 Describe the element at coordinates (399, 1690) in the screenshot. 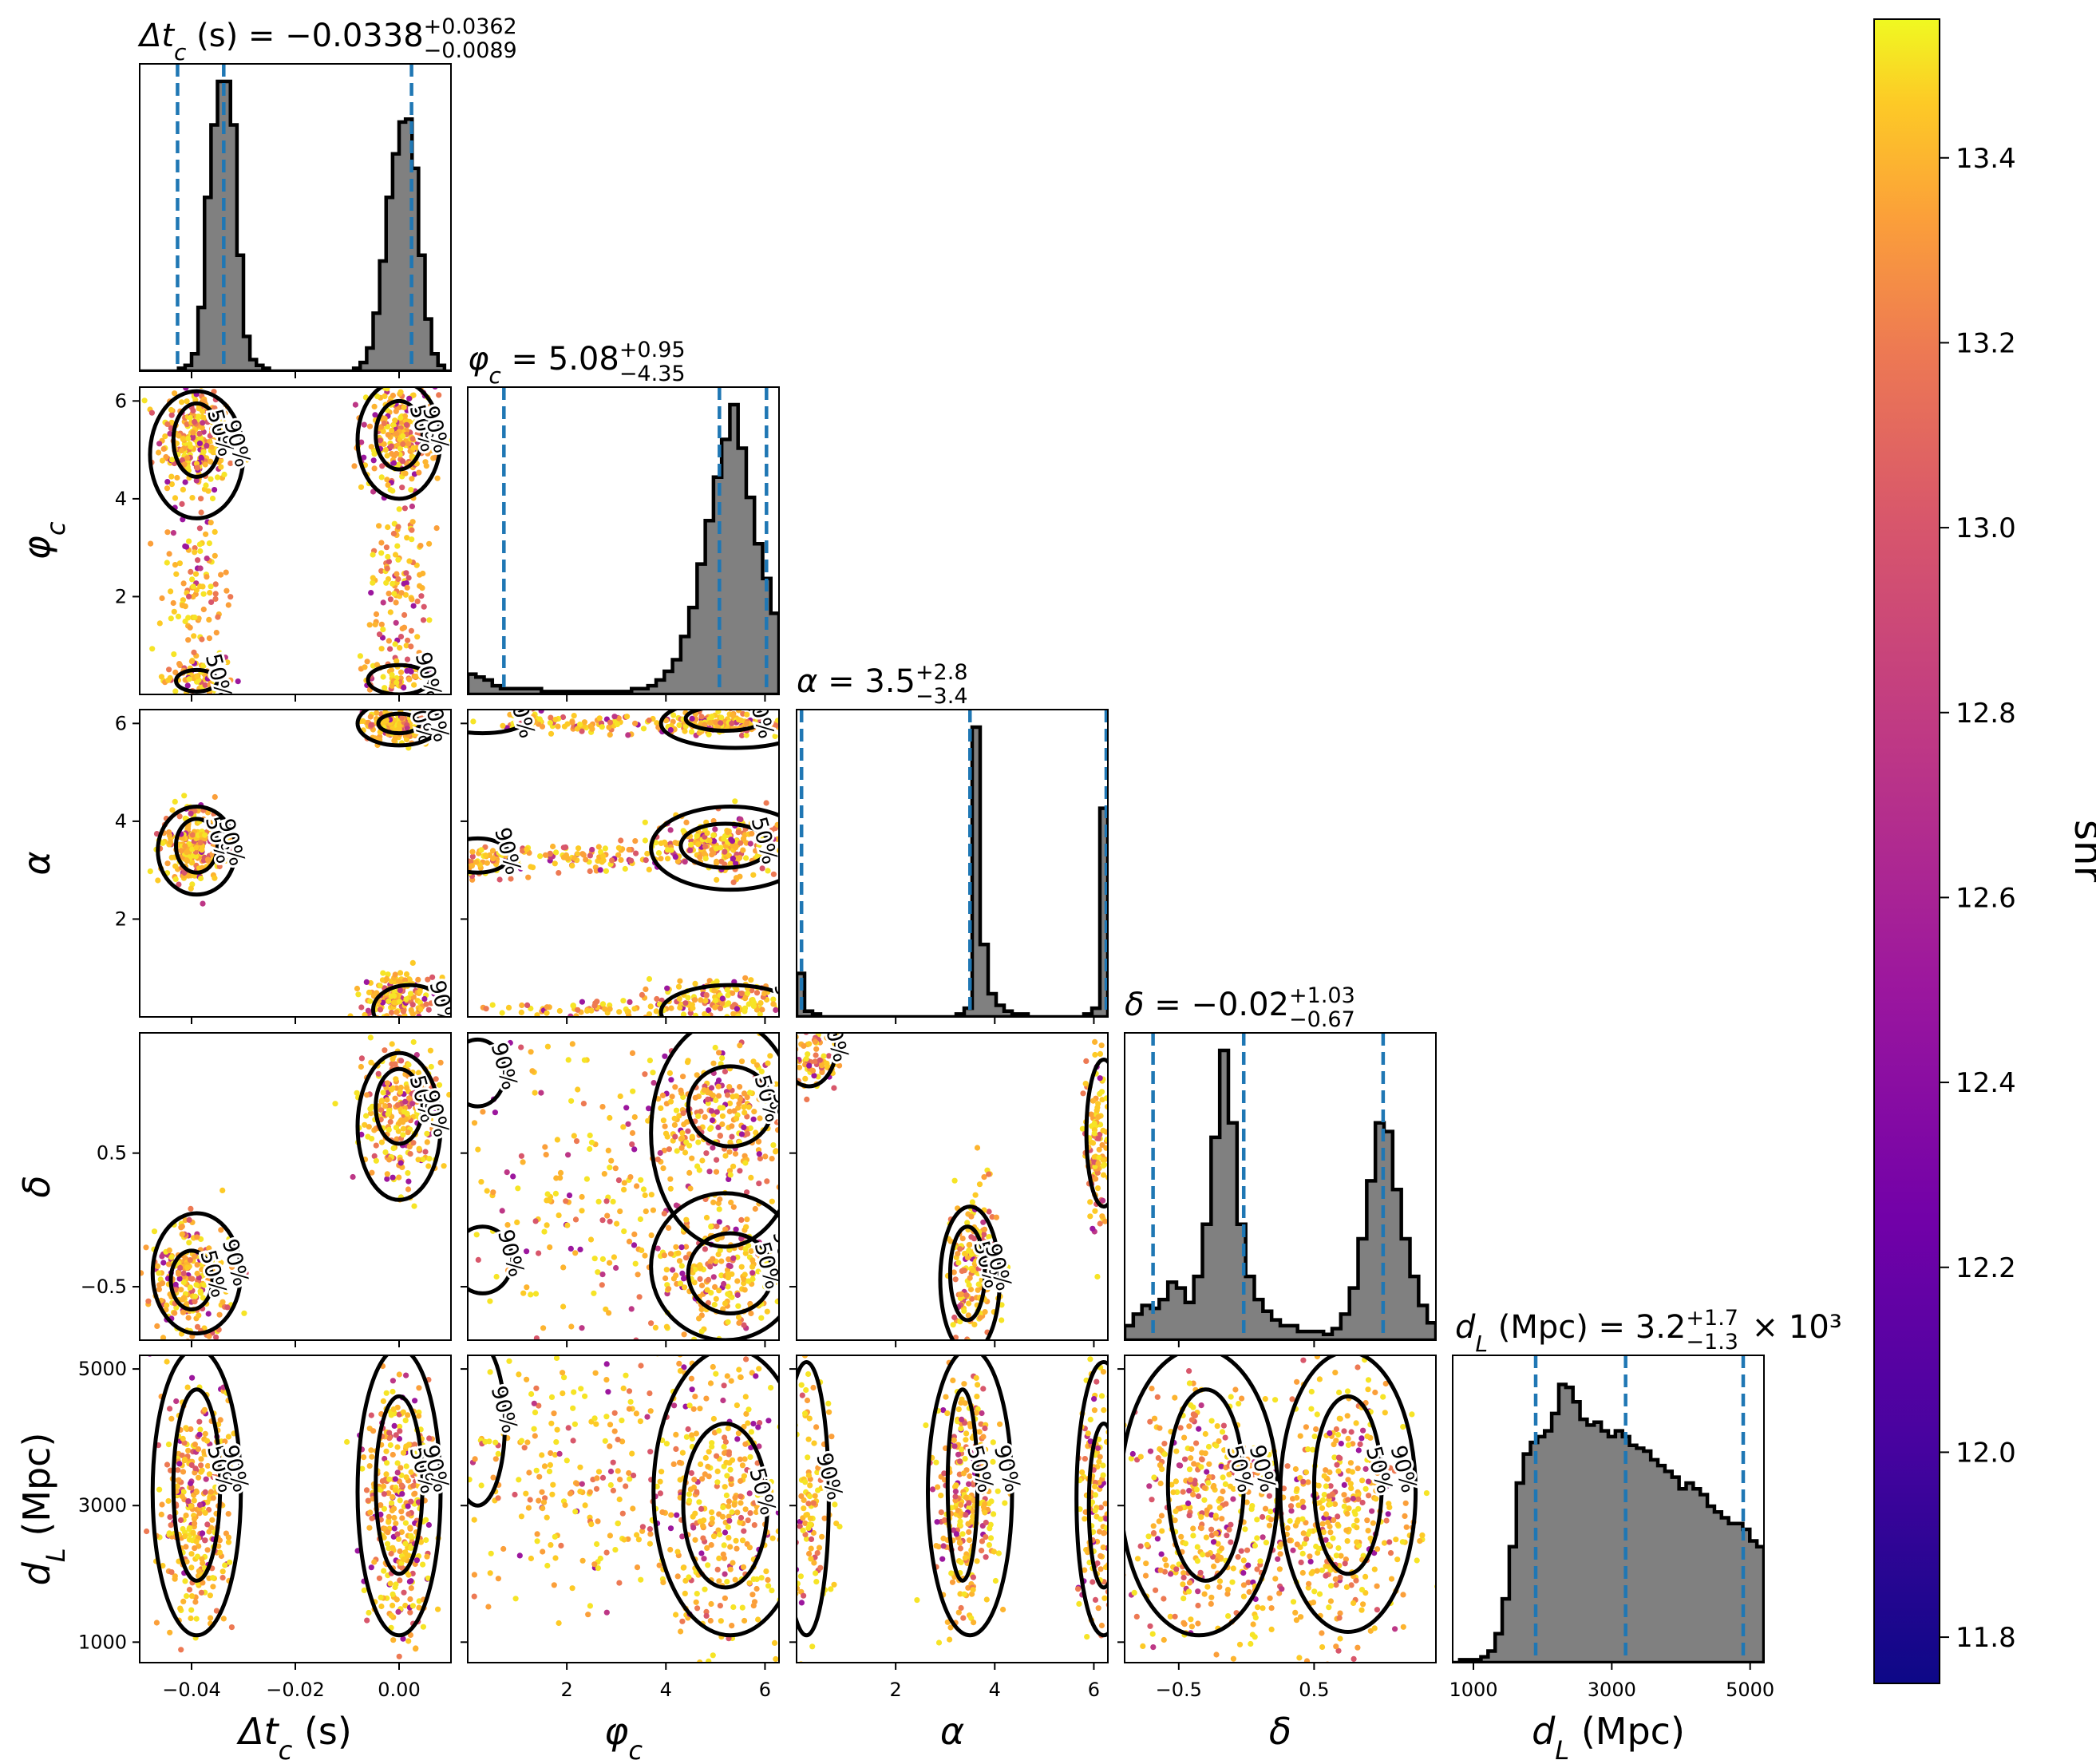

I see `xtick-label-dtc: 0.00` at that location.